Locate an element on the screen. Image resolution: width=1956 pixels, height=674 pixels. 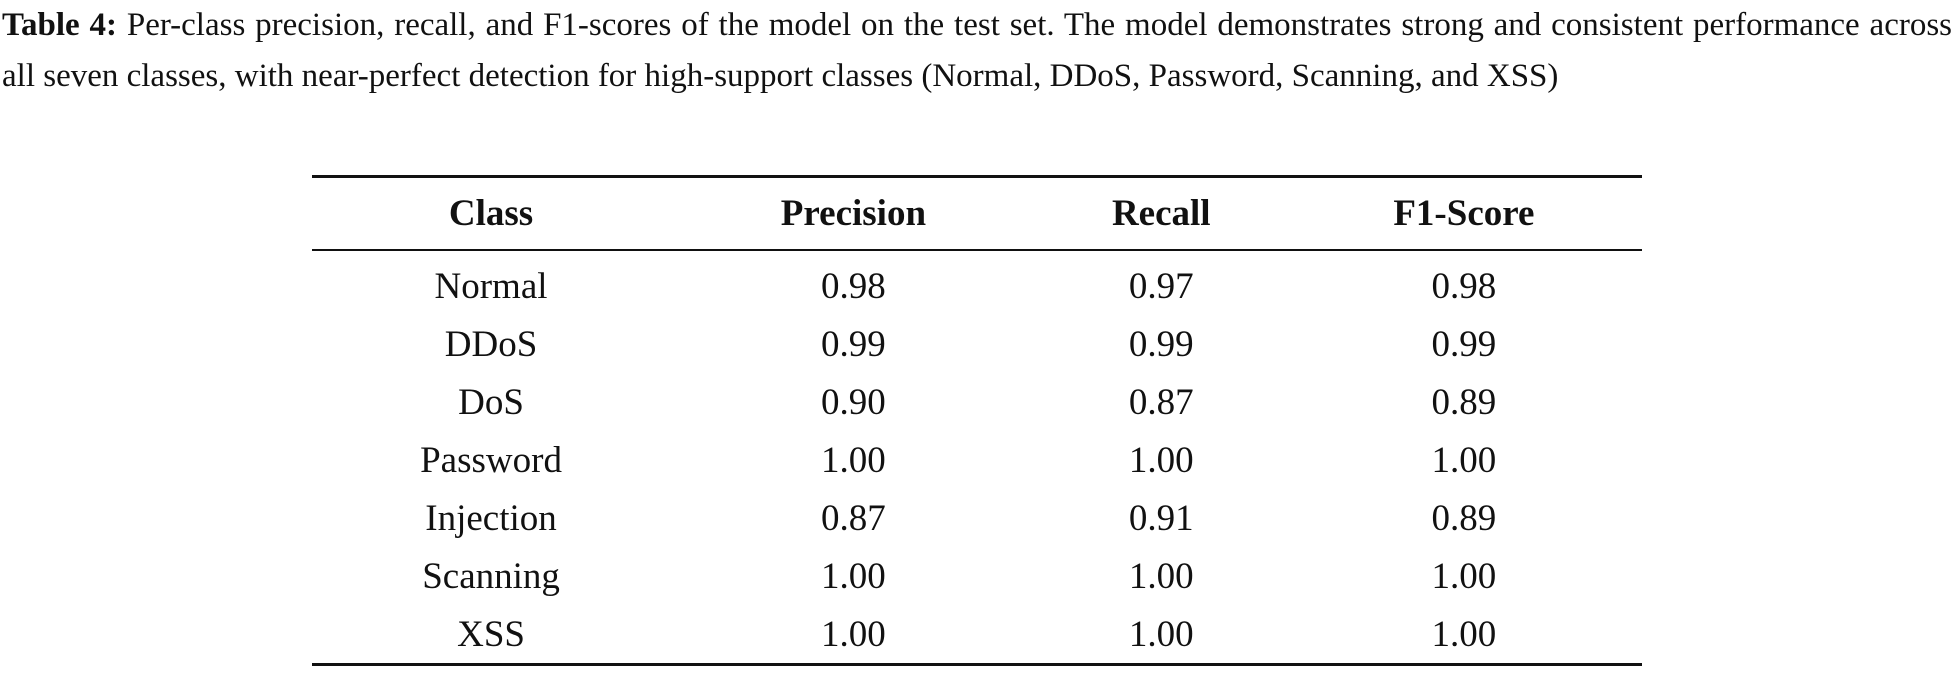
table-cell: Scanning is located at coordinates (491, 576).